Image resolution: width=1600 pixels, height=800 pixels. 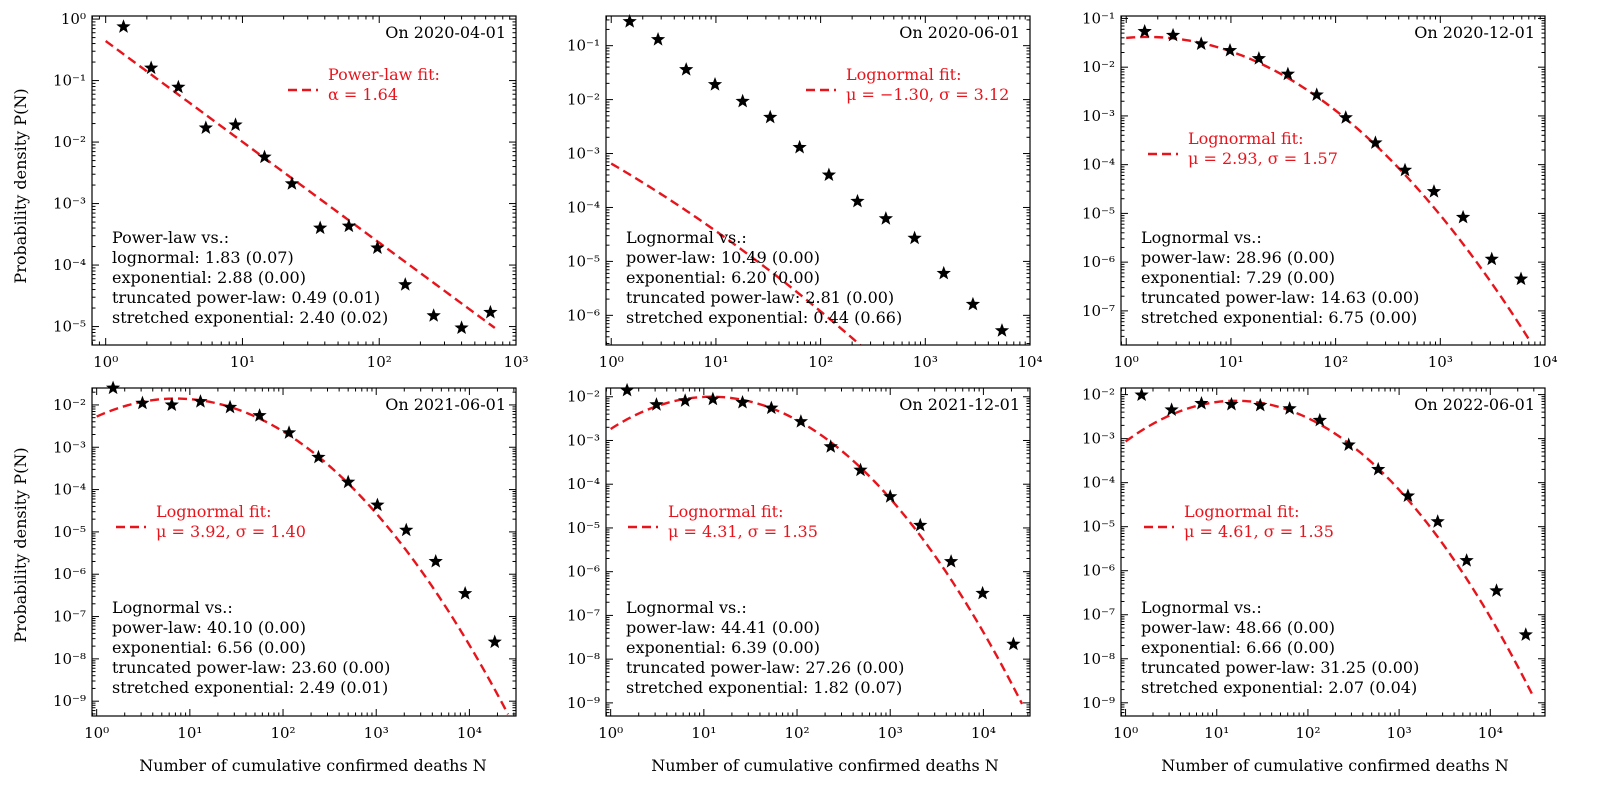 What do you see at coordinates (363, 94) in the screenshot?
I see `fit-legend-text: α = 1.64` at bounding box center [363, 94].